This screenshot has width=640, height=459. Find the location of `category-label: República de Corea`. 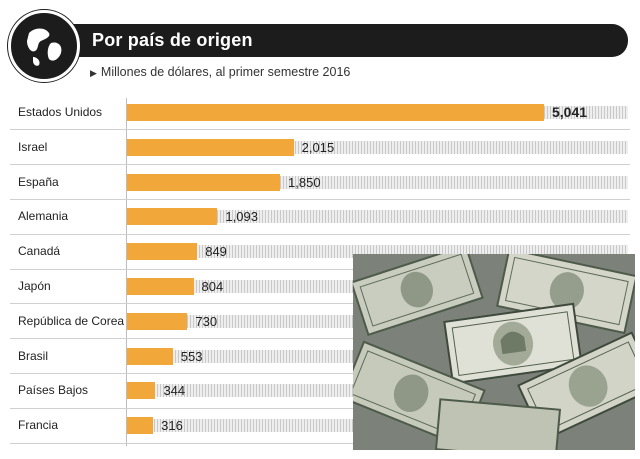

category-label: República de Corea is located at coordinates (71, 320).